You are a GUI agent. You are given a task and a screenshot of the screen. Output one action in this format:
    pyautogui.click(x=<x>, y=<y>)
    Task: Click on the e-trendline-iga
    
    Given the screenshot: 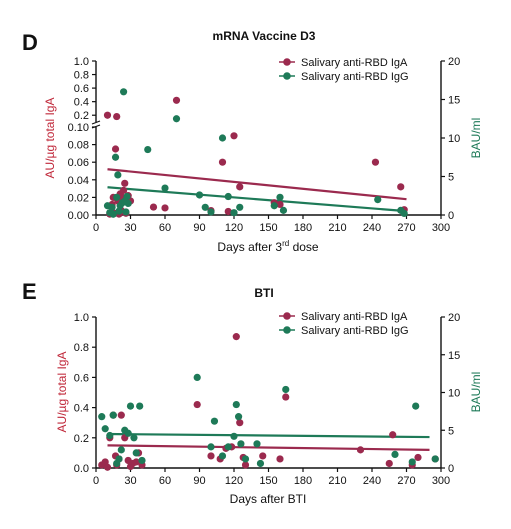 What is the action you would take?
    pyautogui.click(x=268, y=447)
    